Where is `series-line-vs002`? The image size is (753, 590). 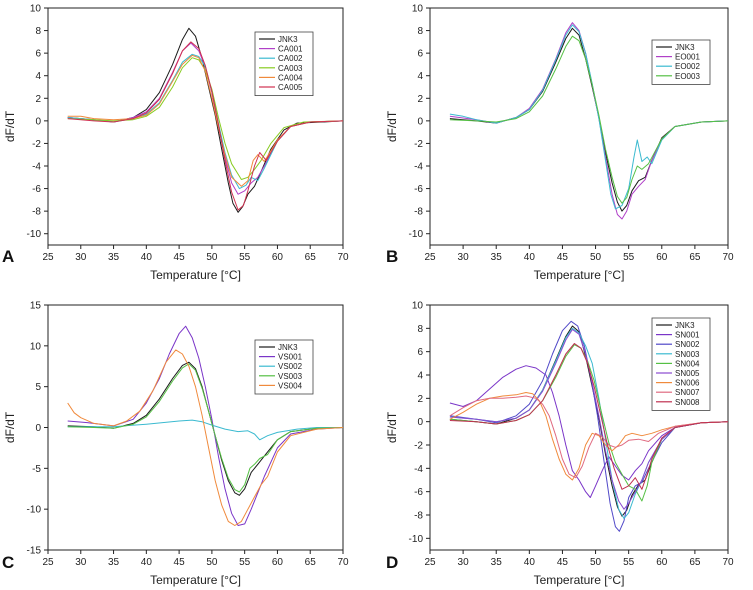
series-line-vs002 is located at coordinates (205, 430).